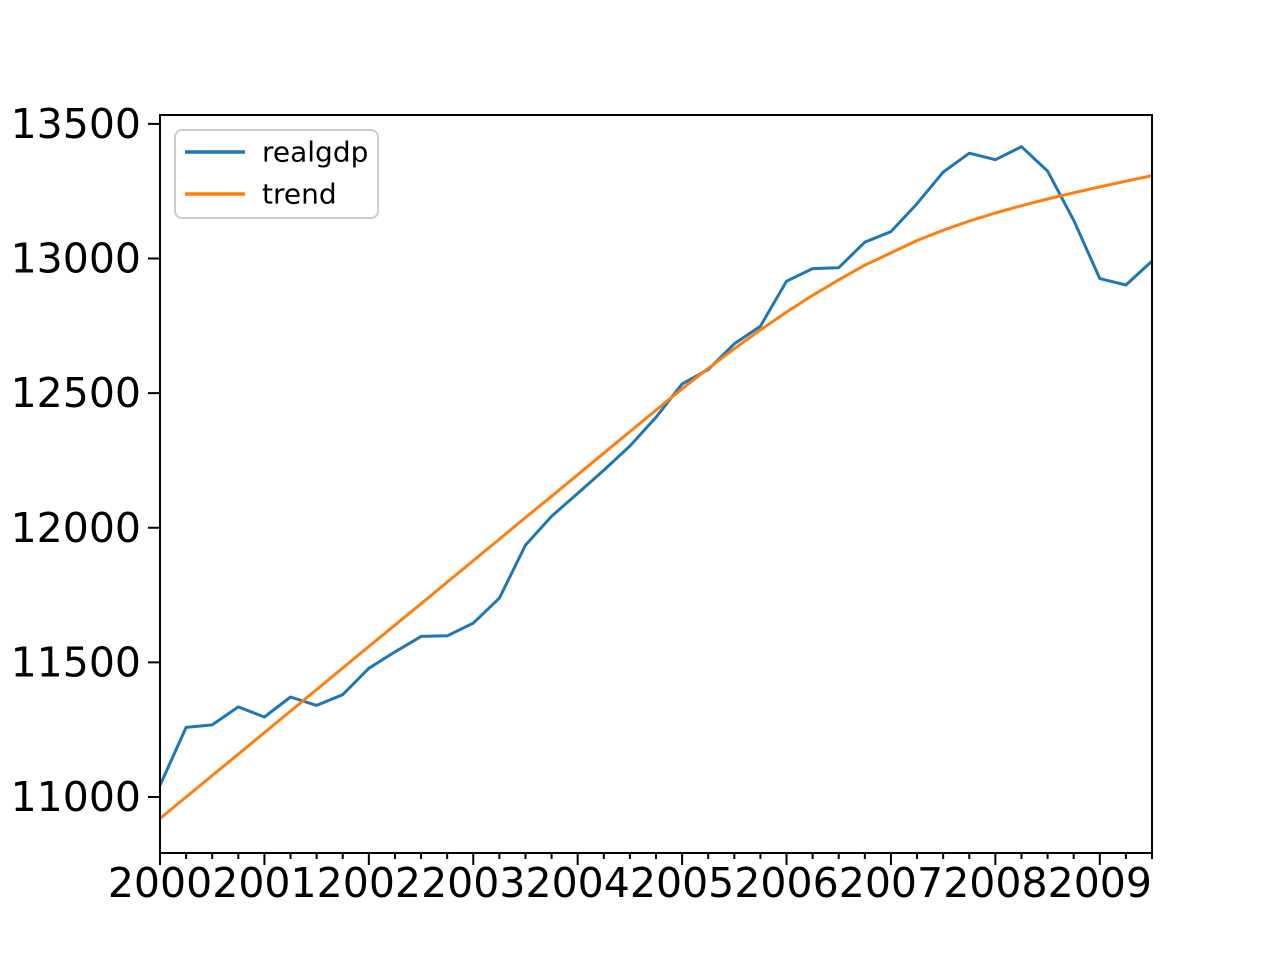  What do you see at coordinates (76, 124) in the screenshot?
I see `y-tick-label: 13500` at bounding box center [76, 124].